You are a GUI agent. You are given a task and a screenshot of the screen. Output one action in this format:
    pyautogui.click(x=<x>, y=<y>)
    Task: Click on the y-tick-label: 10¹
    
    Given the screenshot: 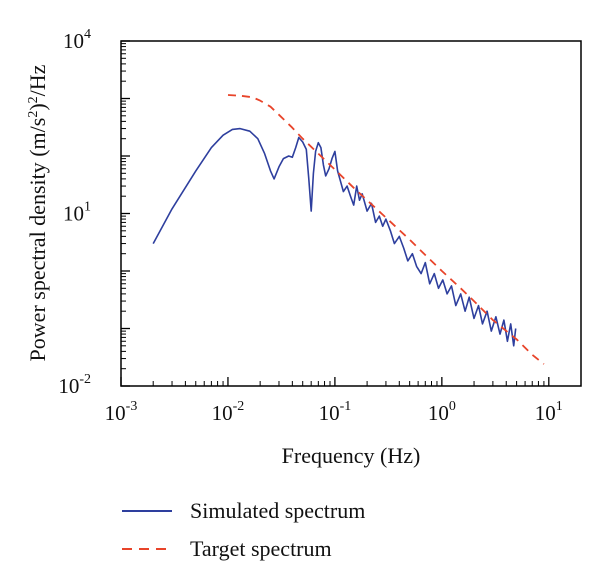 What is the action you would take?
    pyautogui.click(x=77, y=213)
    